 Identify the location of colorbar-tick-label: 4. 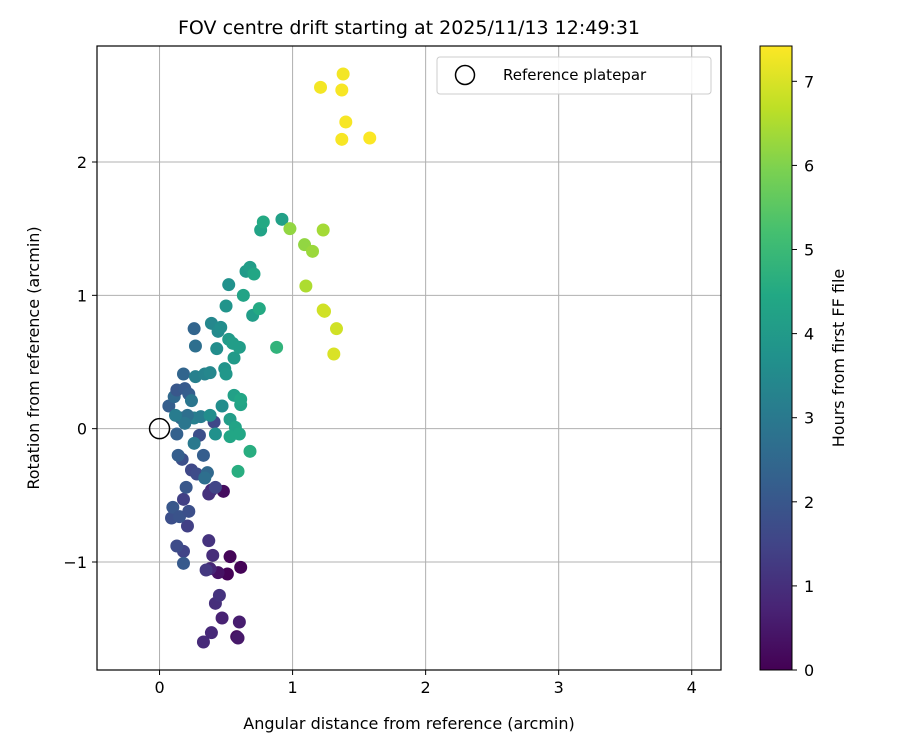
(809, 334).